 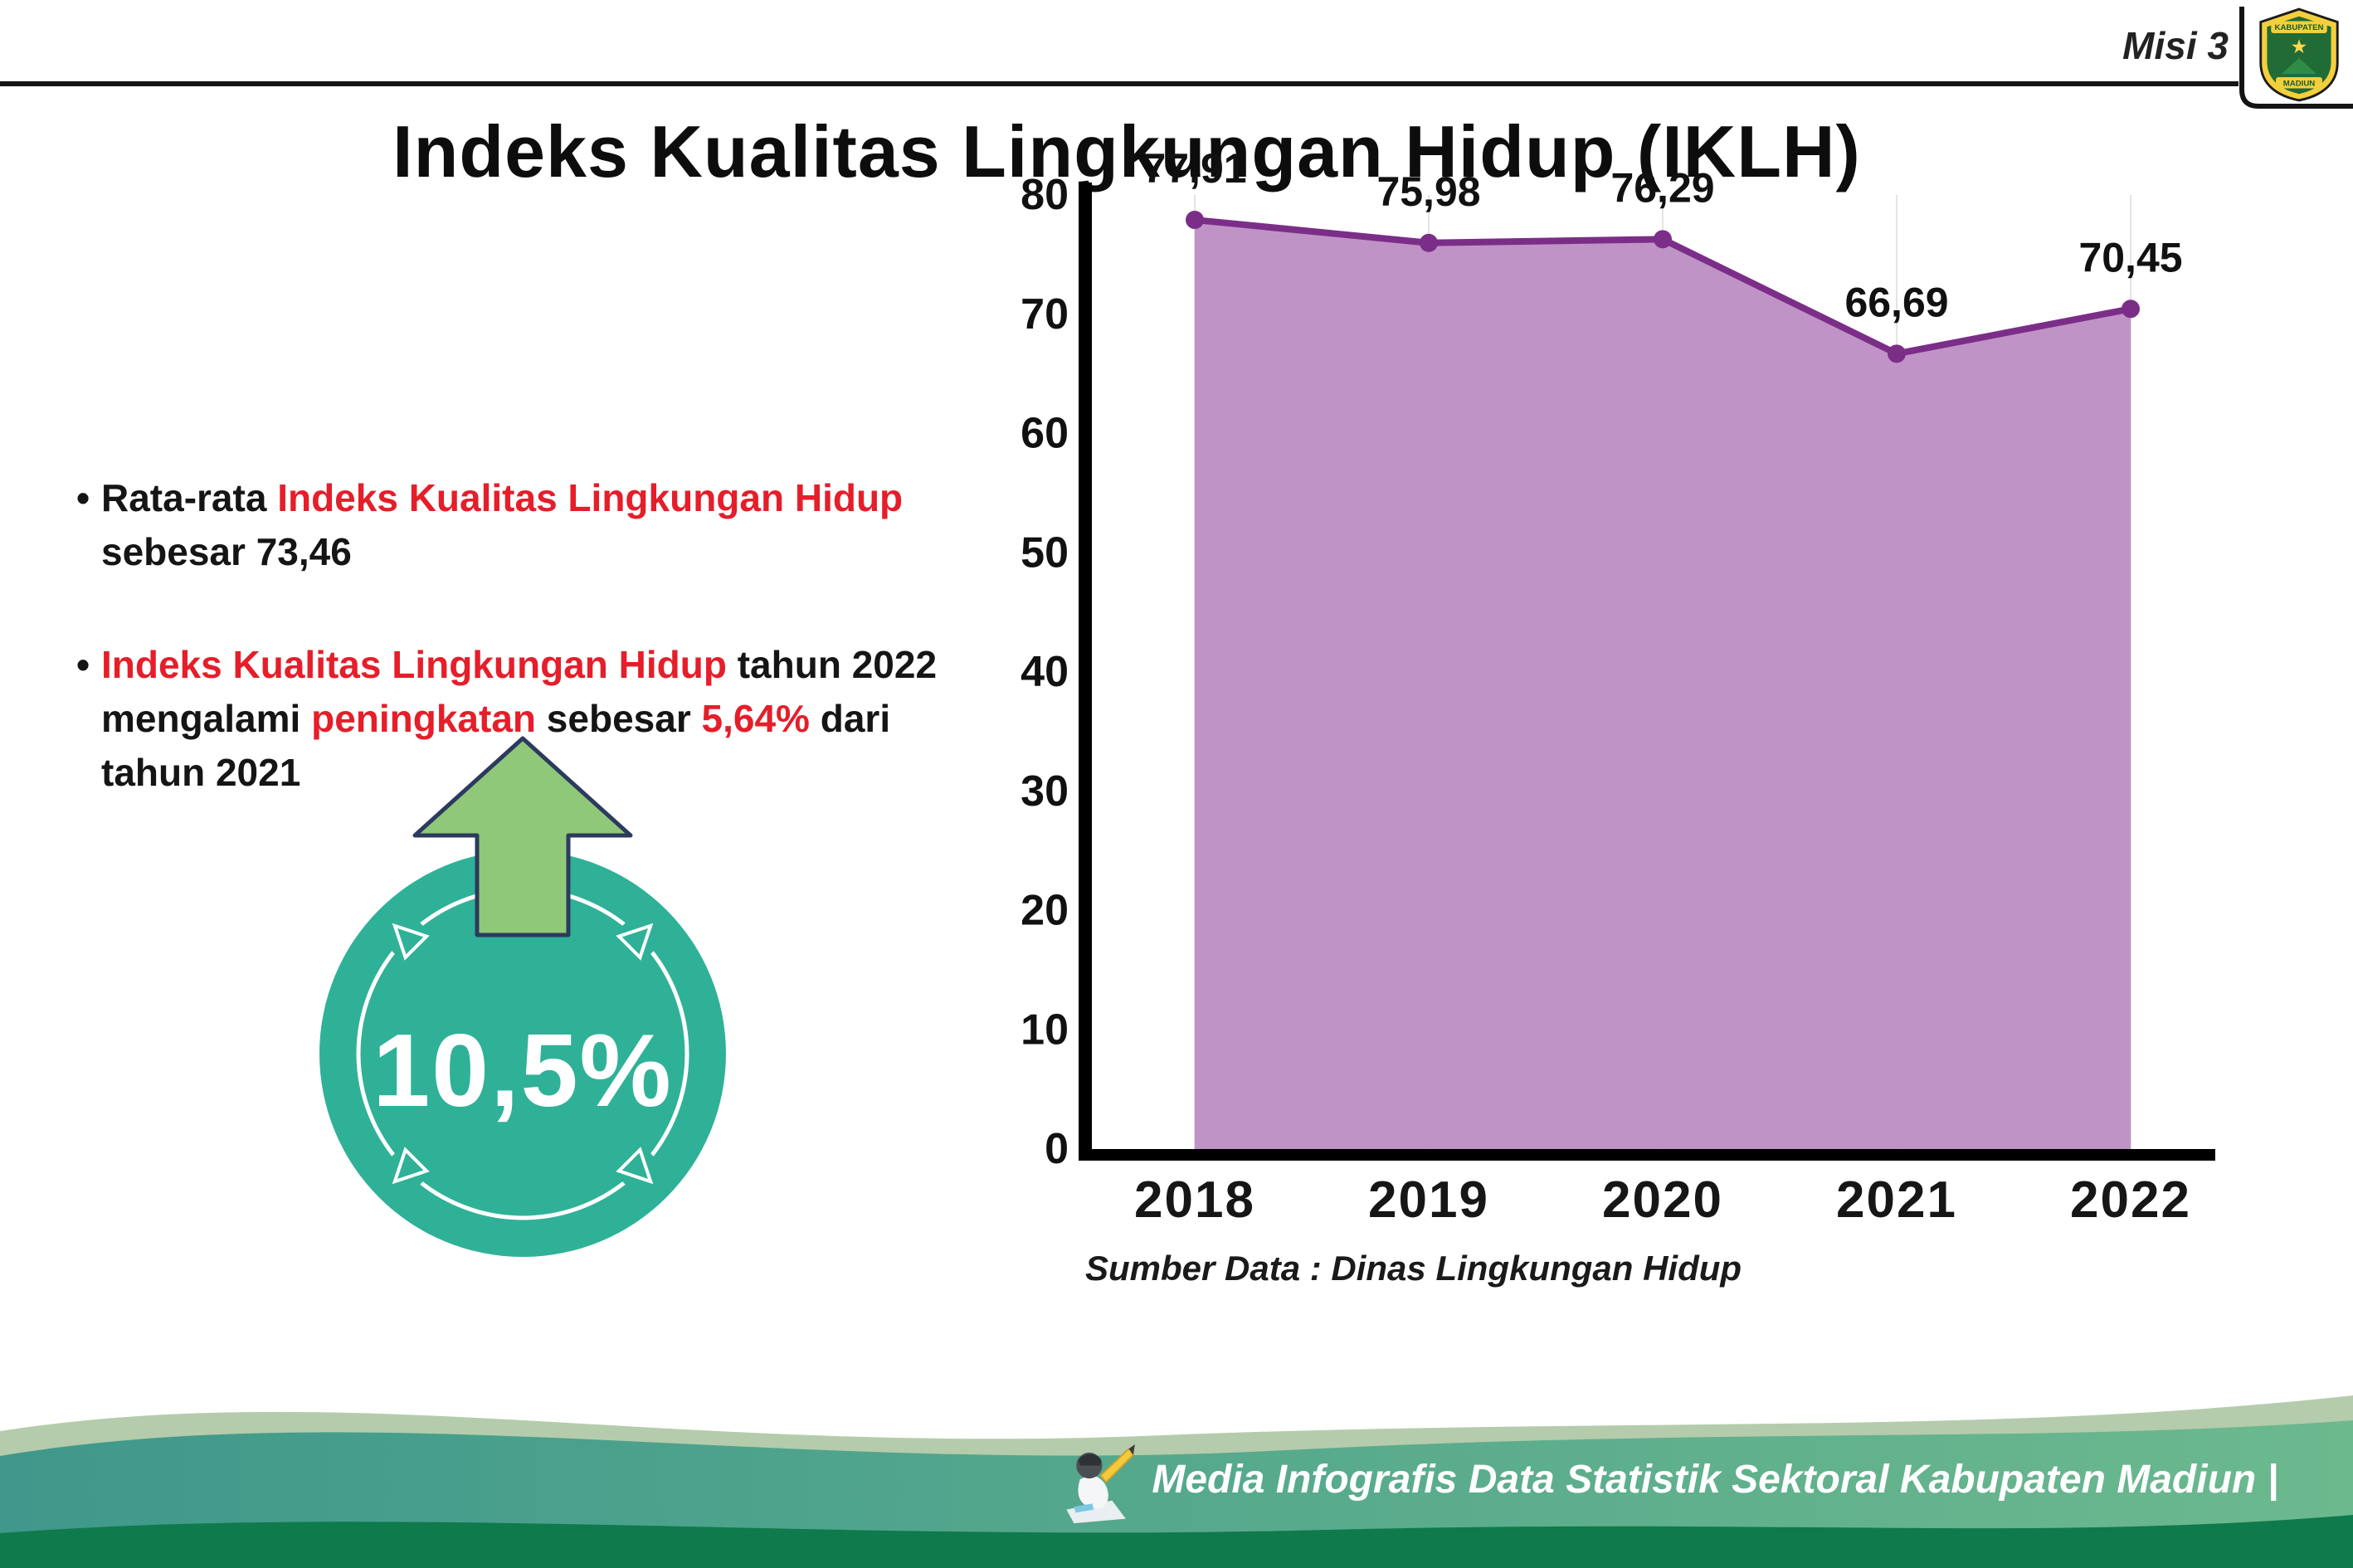 What do you see at coordinates (2299, 46) in the screenshot?
I see `star-icon: ★` at bounding box center [2299, 46].